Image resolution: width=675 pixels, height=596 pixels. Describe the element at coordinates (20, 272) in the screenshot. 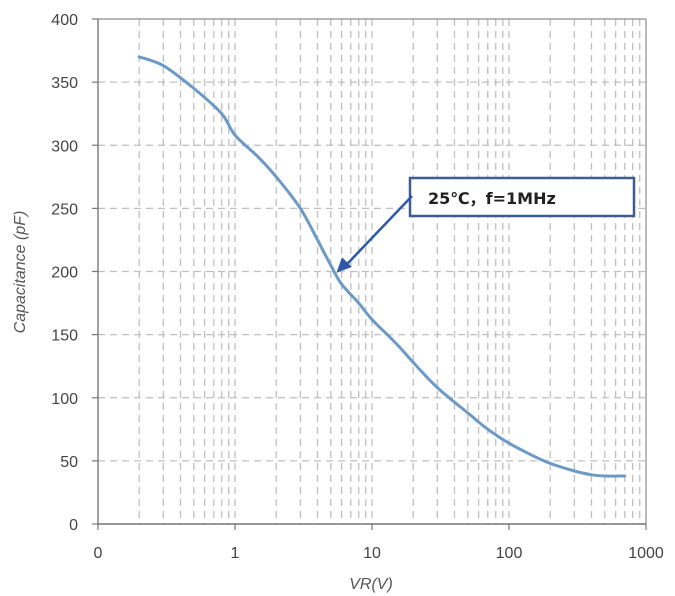

I see `y-axis-title: Capacitance (pF)` at that location.